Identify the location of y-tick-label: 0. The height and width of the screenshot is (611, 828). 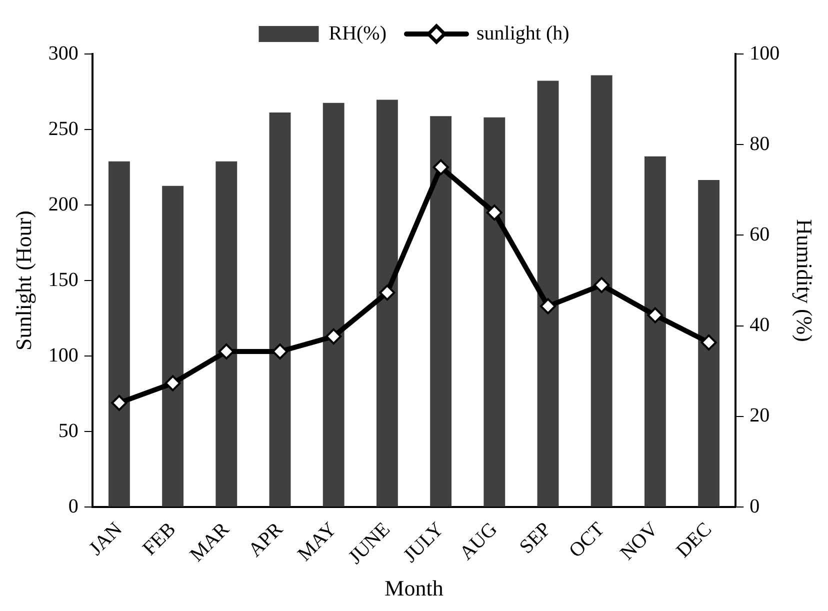
(73, 506).